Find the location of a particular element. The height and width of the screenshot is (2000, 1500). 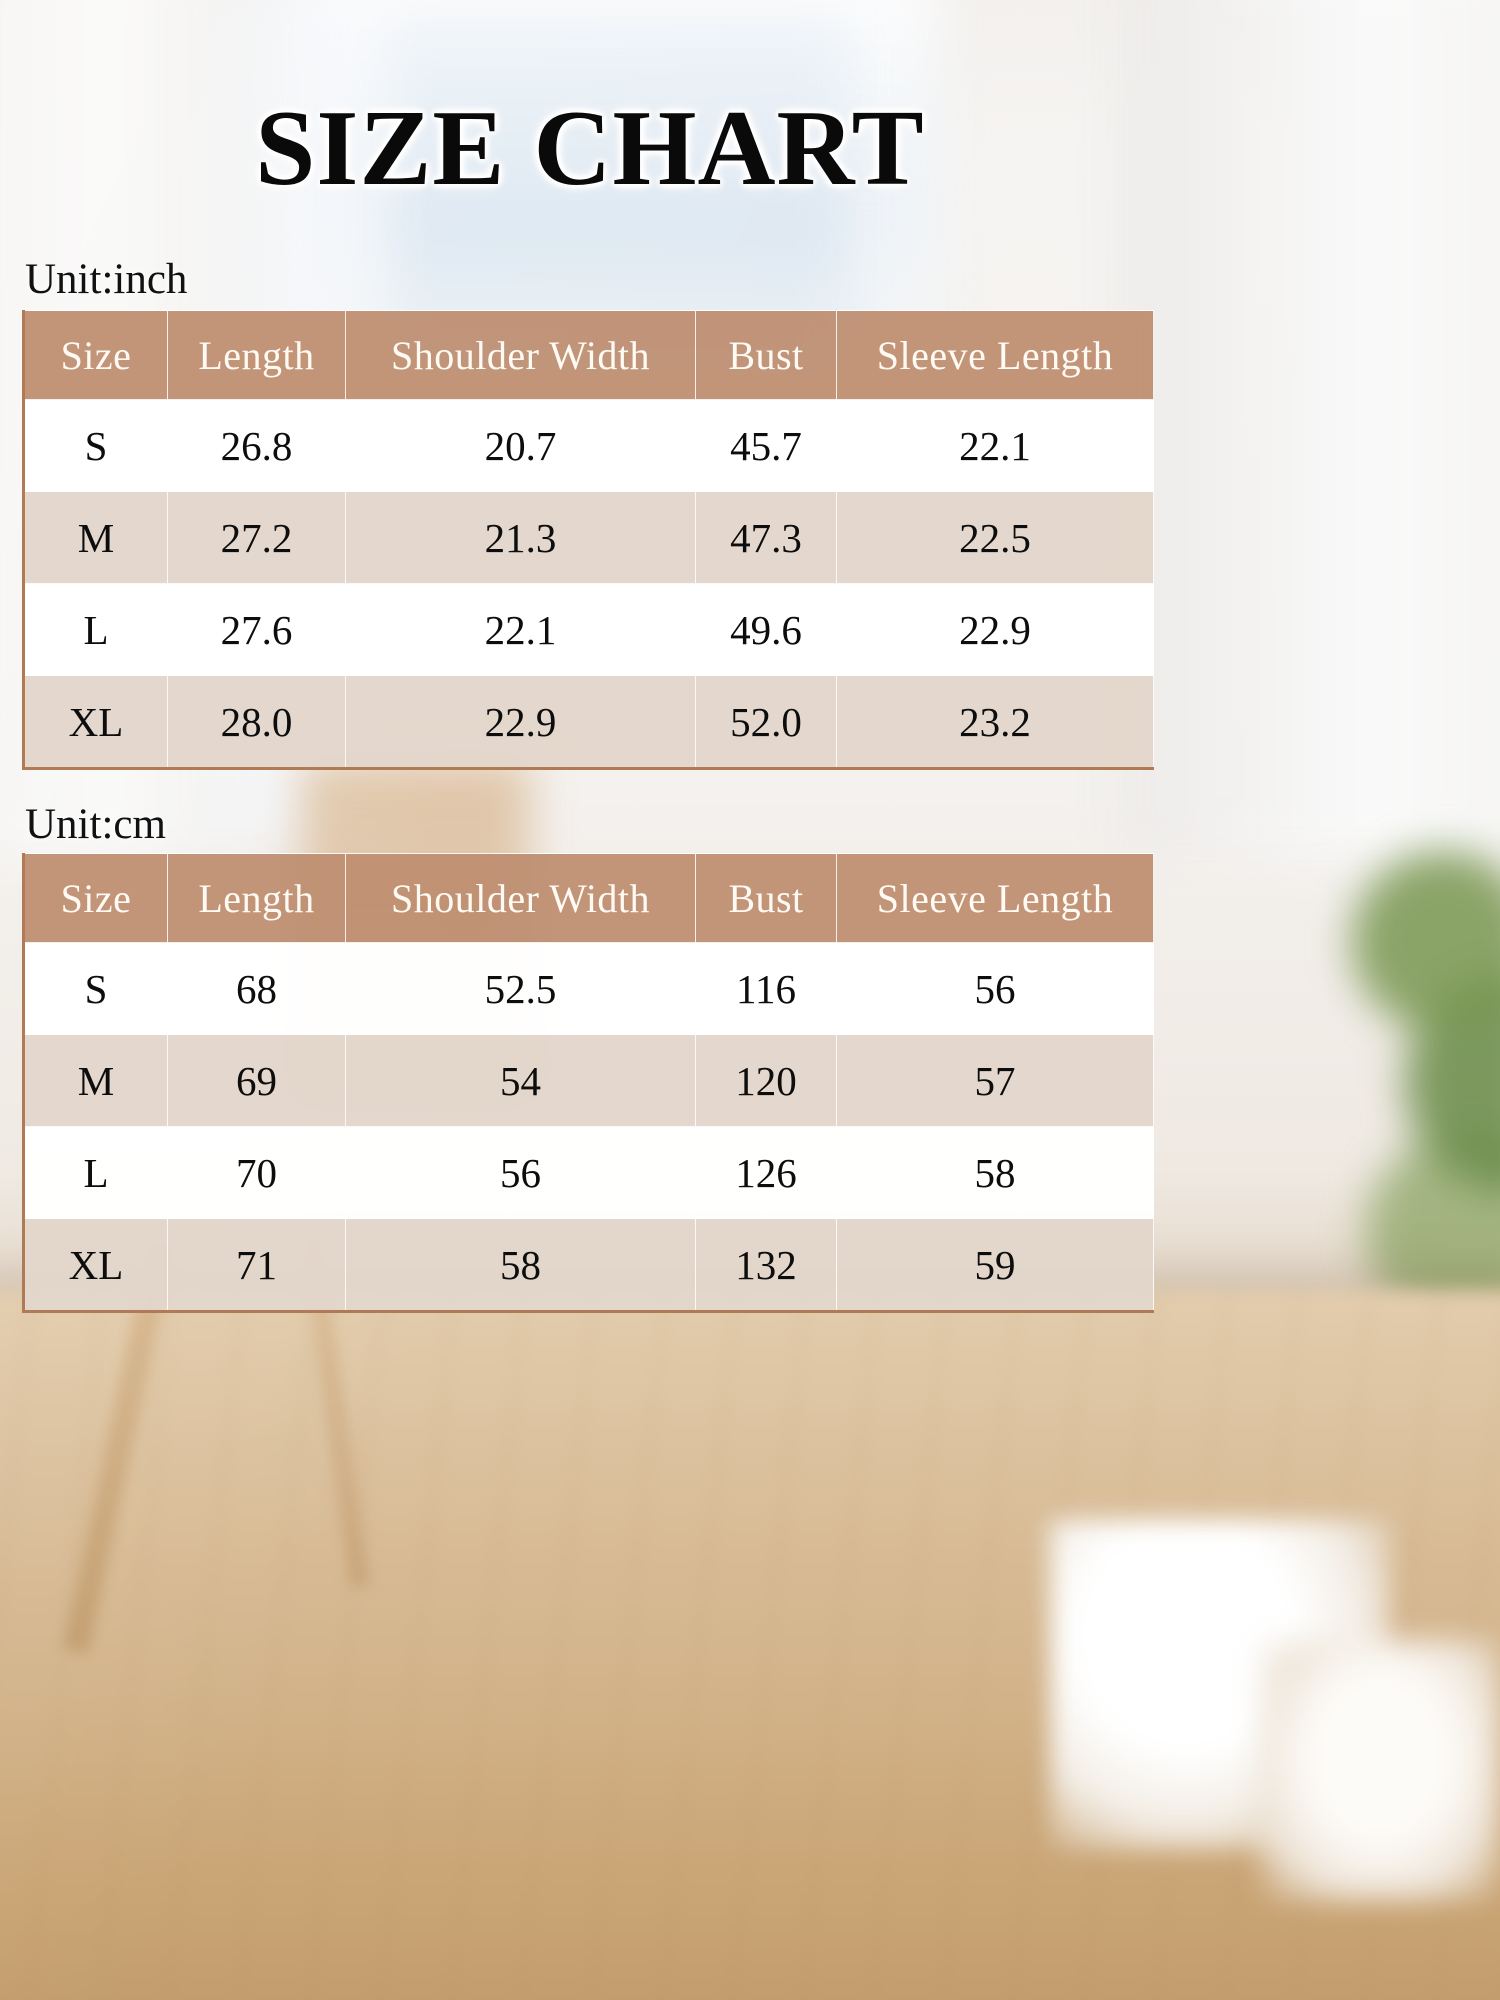

cell-bust: 116 is located at coordinates (766, 988).